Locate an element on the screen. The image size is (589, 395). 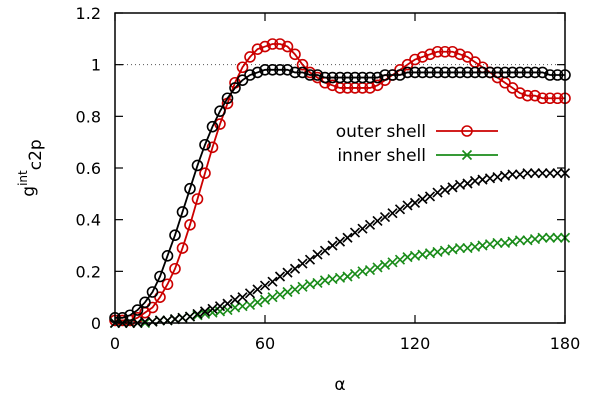
legend-entry: inner shell is located at coordinates (417, 156).